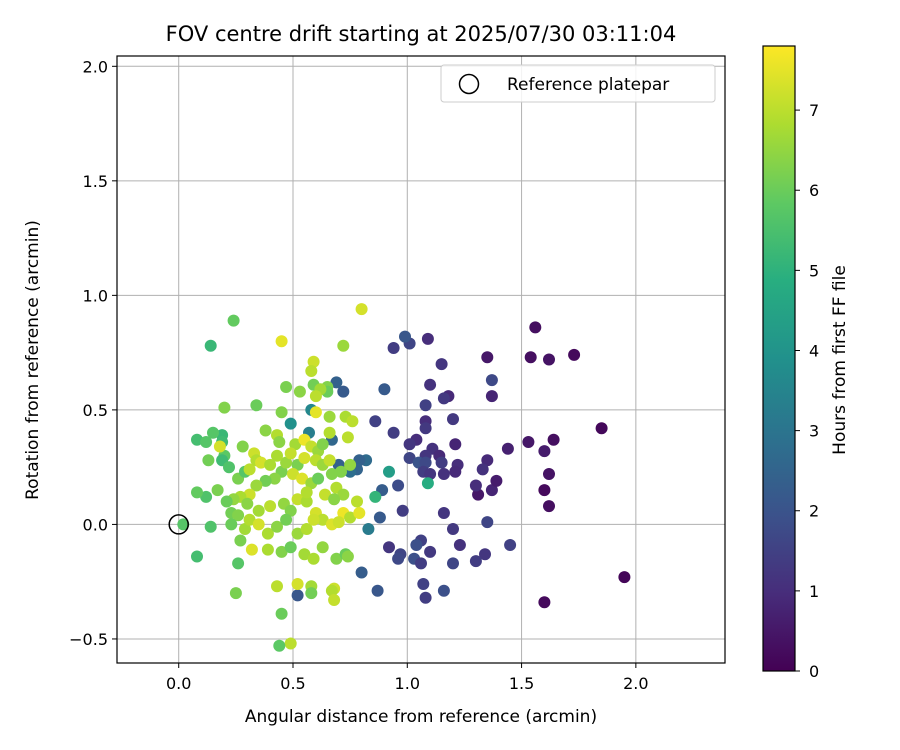 This screenshot has height=750, width=900. I want to click on y-tick-label: 0.0, so click(95, 524).